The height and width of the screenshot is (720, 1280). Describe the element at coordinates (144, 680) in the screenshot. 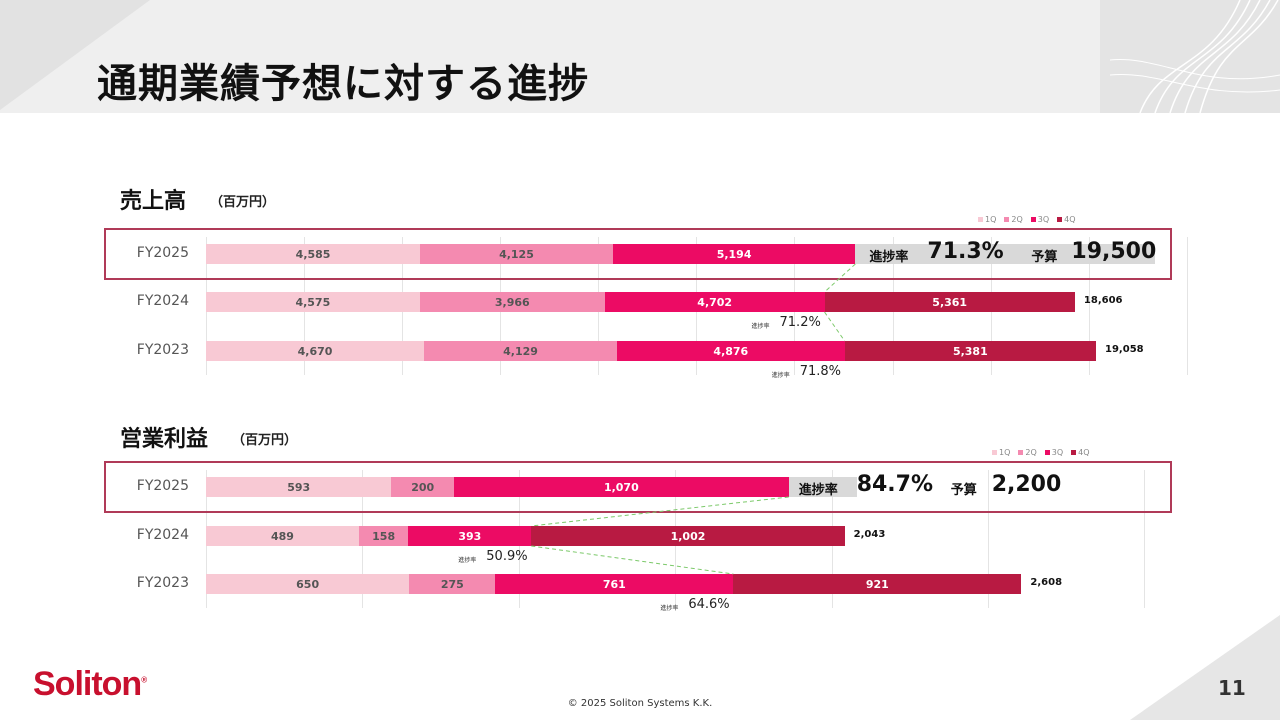

I see `logo-registered-mark: ®` at that location.